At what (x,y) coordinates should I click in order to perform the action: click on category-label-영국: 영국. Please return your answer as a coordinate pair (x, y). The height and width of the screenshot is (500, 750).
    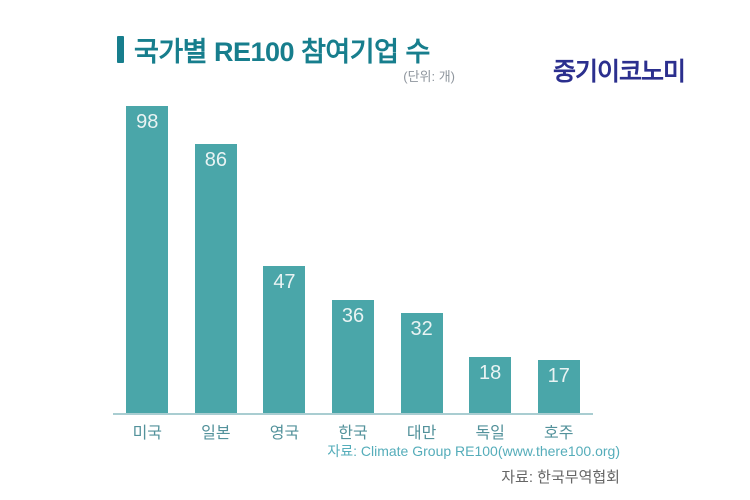
    Looking at the image, I should click on (284, 433).